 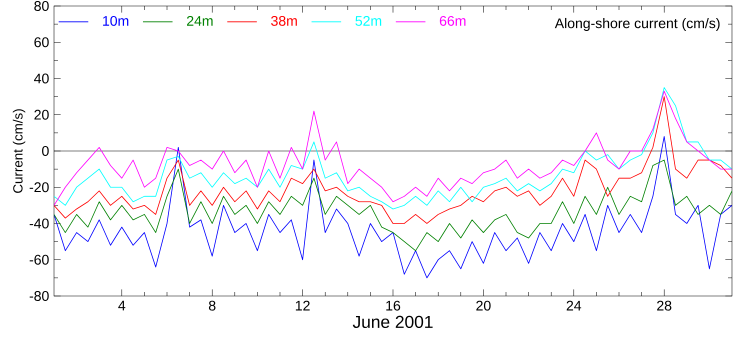 I want to click on y-tick-label: 0, so click(x=45, y=151).